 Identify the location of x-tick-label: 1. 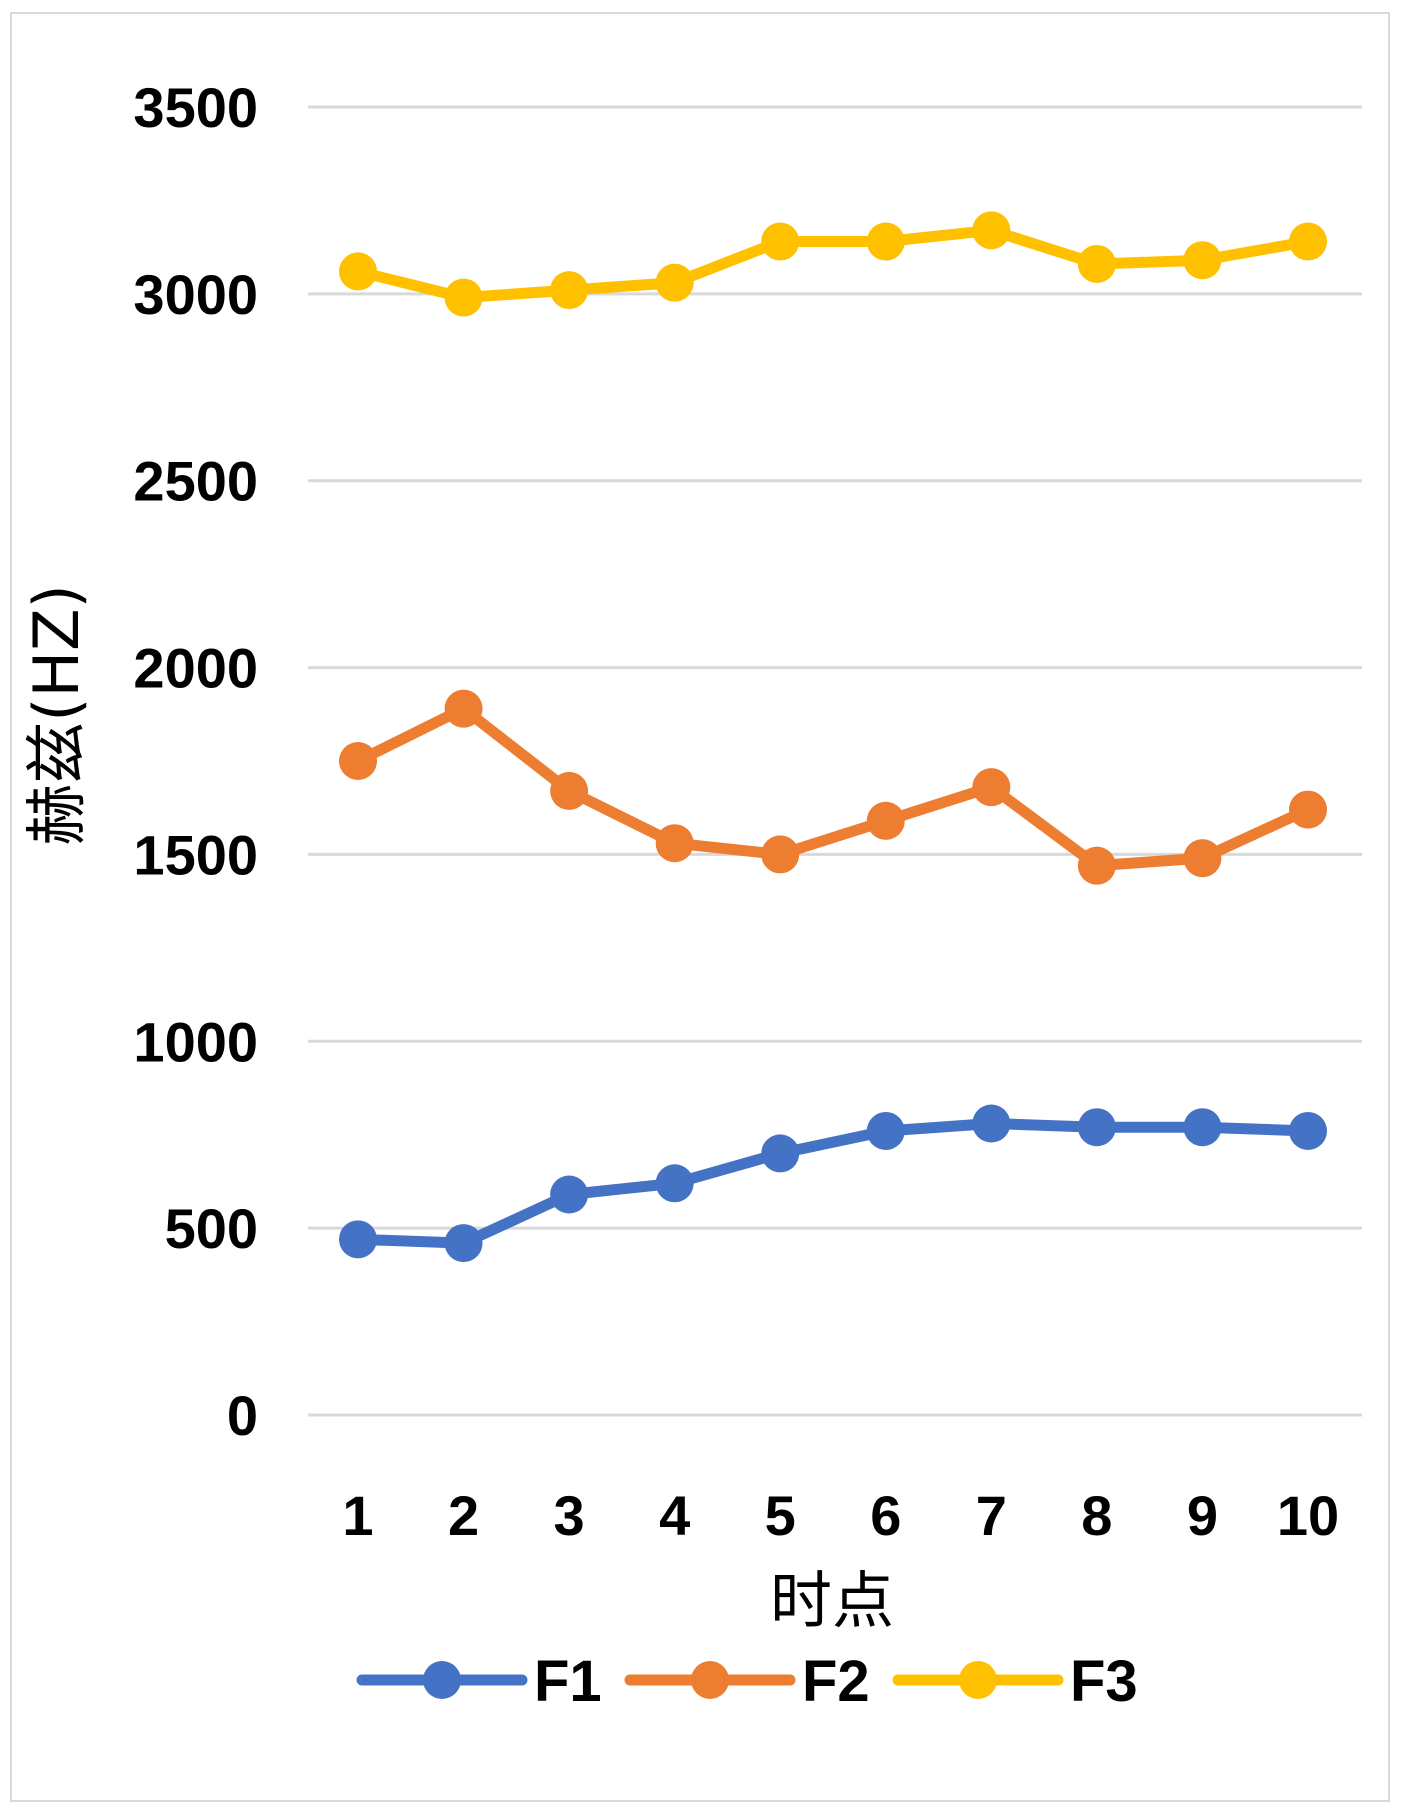
(357, 1515).